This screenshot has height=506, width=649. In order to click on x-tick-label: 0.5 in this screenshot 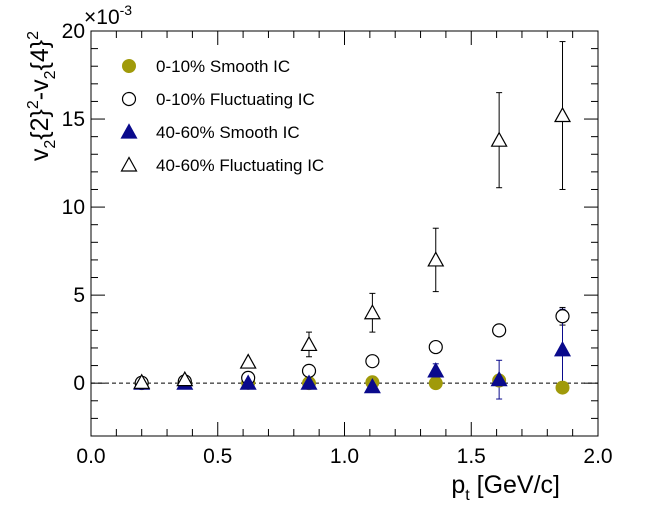, I will do `click(217, 456)`.